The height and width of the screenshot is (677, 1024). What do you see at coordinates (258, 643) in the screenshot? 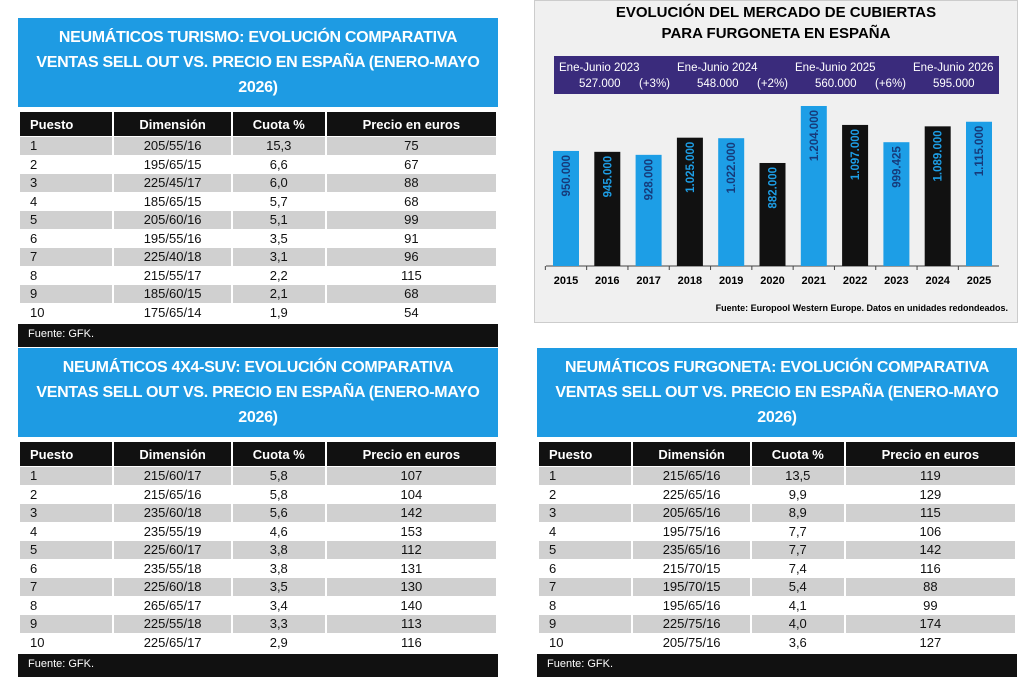
I see `row: 10 225/65/17 2,9 116` at bounding box center [258, 643].